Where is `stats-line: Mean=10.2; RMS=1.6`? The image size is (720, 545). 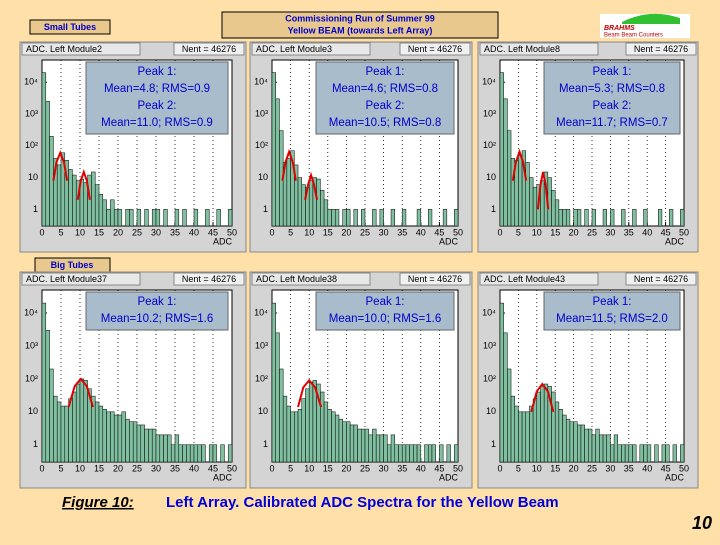
stats-line: Mean=10.2; RMS=1.6 is located at coordinates (157, 319).